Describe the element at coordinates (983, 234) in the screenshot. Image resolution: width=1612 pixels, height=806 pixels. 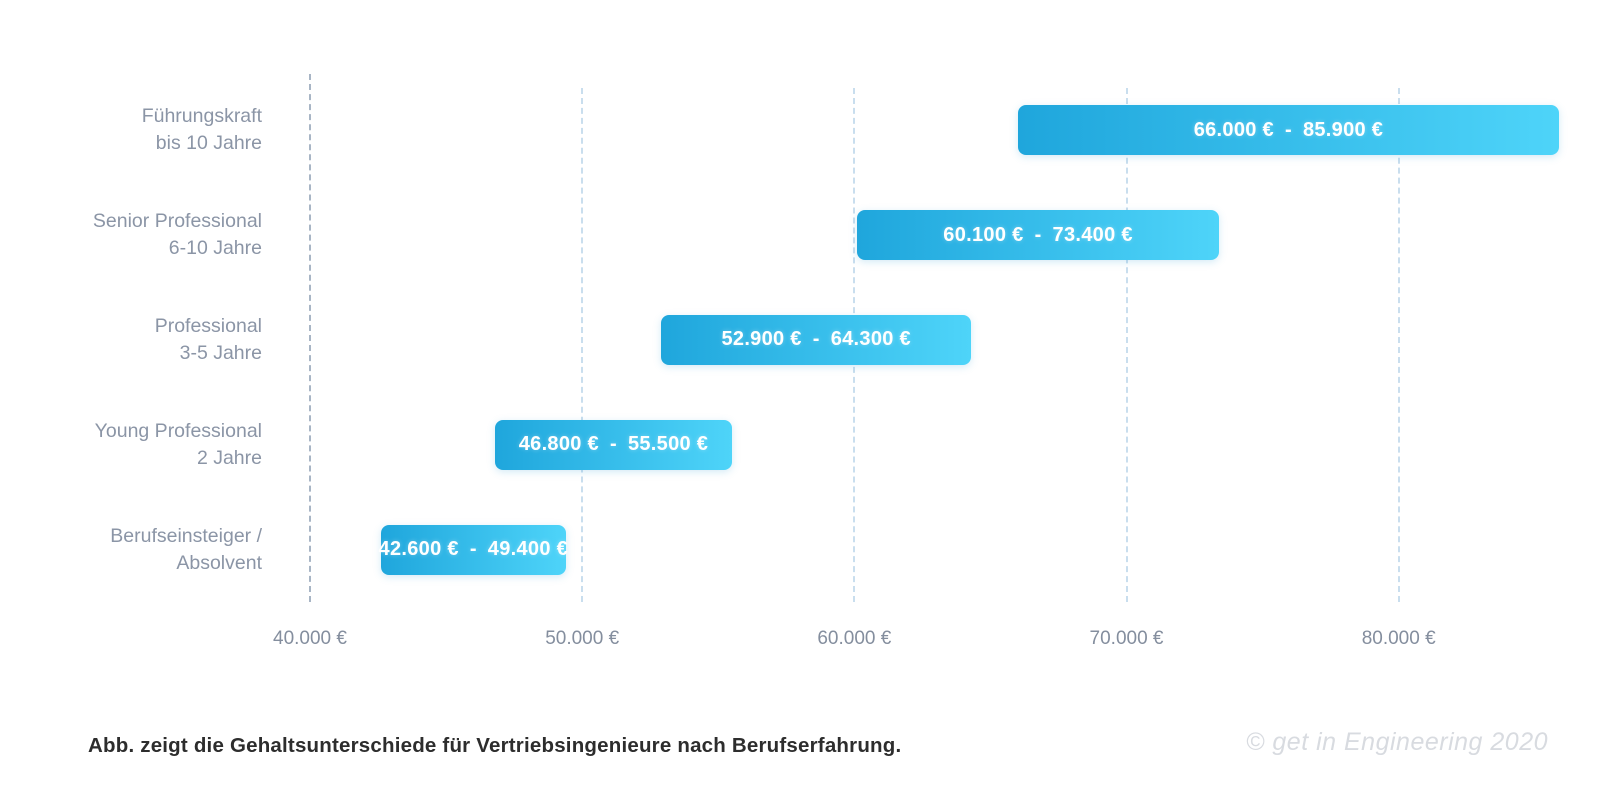
I see `range-min-value: 60.100 €` at that location.